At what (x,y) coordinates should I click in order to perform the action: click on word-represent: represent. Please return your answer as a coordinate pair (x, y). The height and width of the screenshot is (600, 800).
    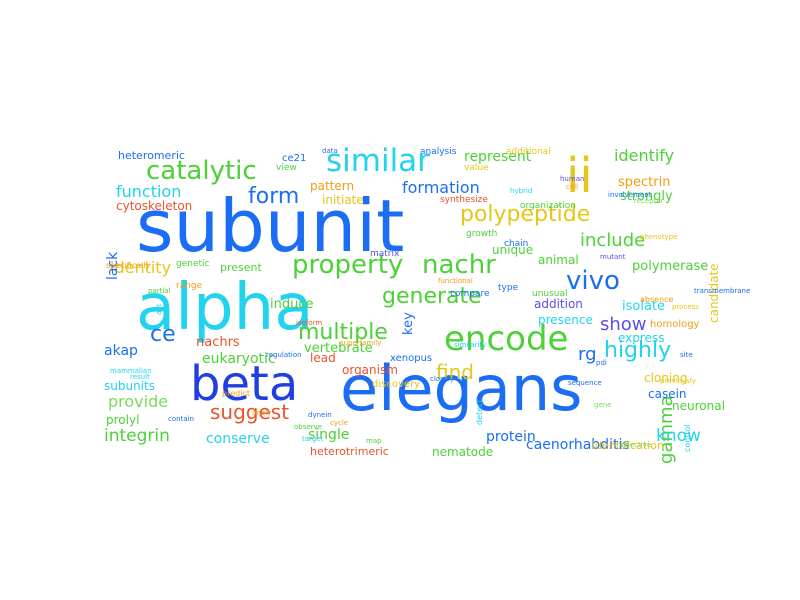
    Looking at the image, I should click on (498, 157).